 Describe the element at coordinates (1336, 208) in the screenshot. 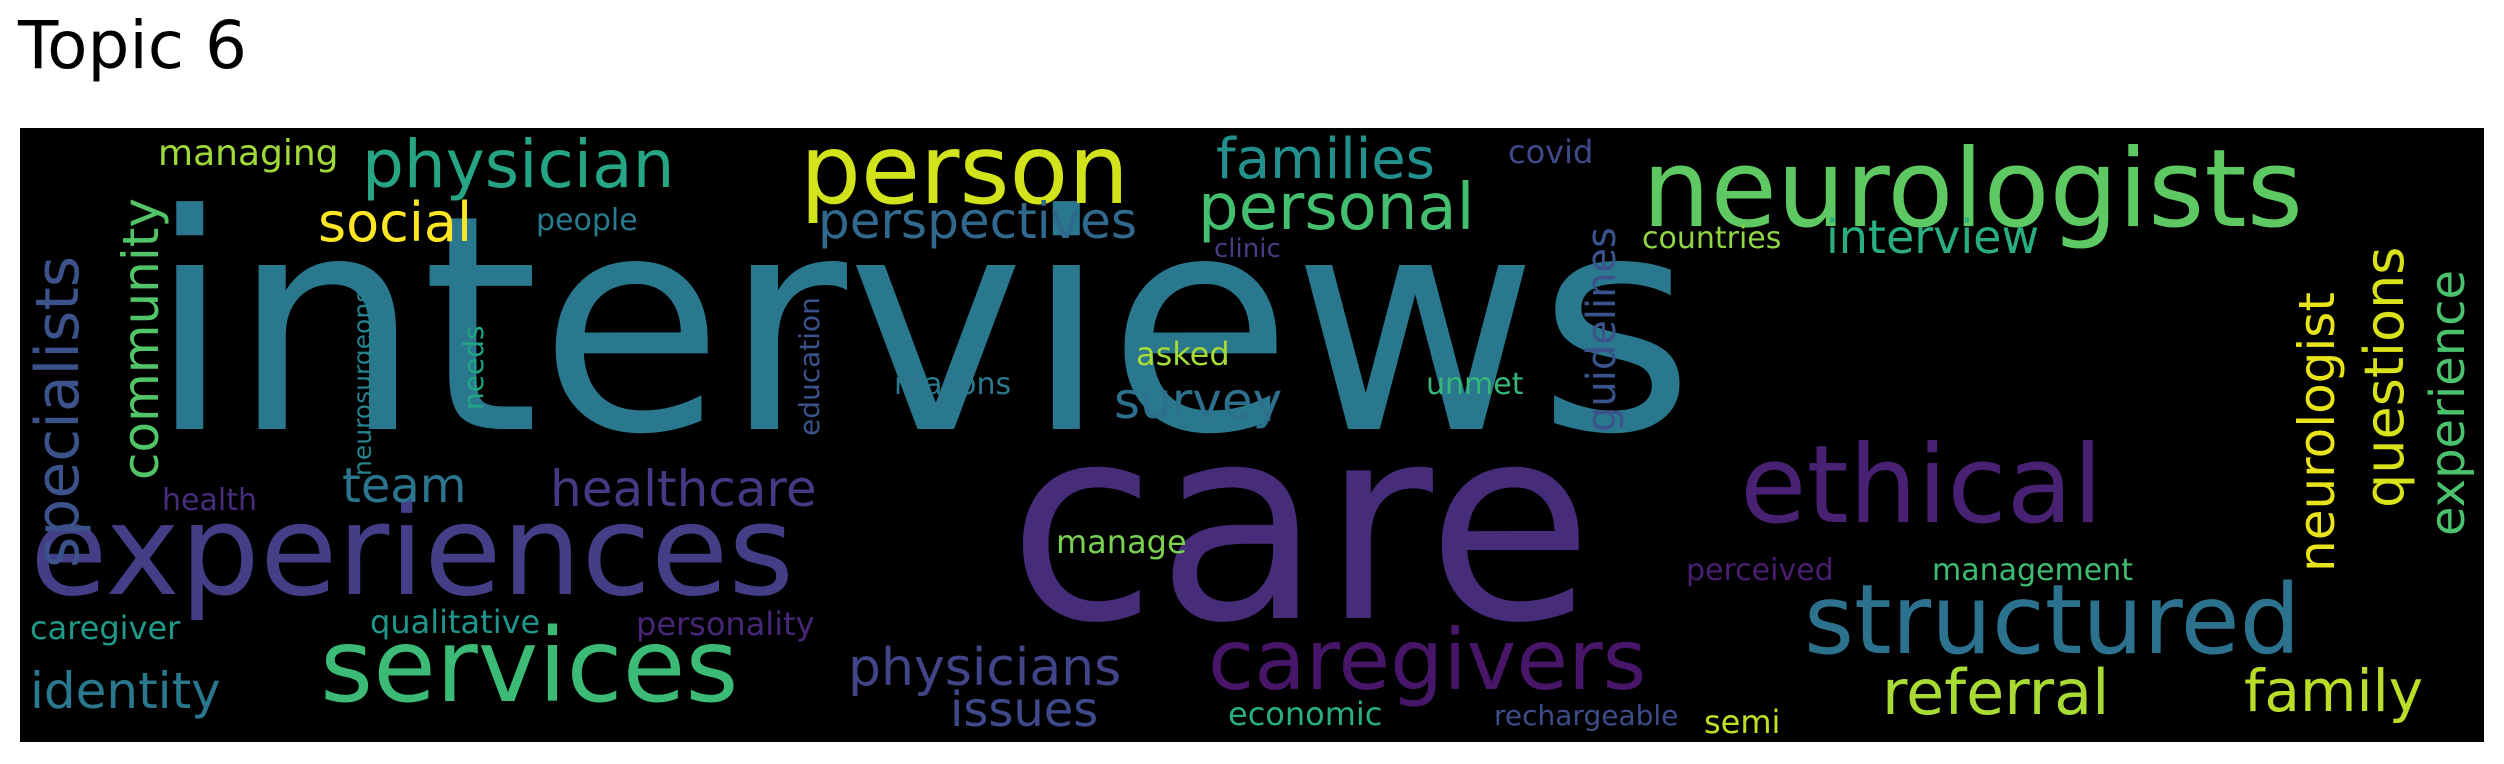

I see `word-personal: personal` at that location.